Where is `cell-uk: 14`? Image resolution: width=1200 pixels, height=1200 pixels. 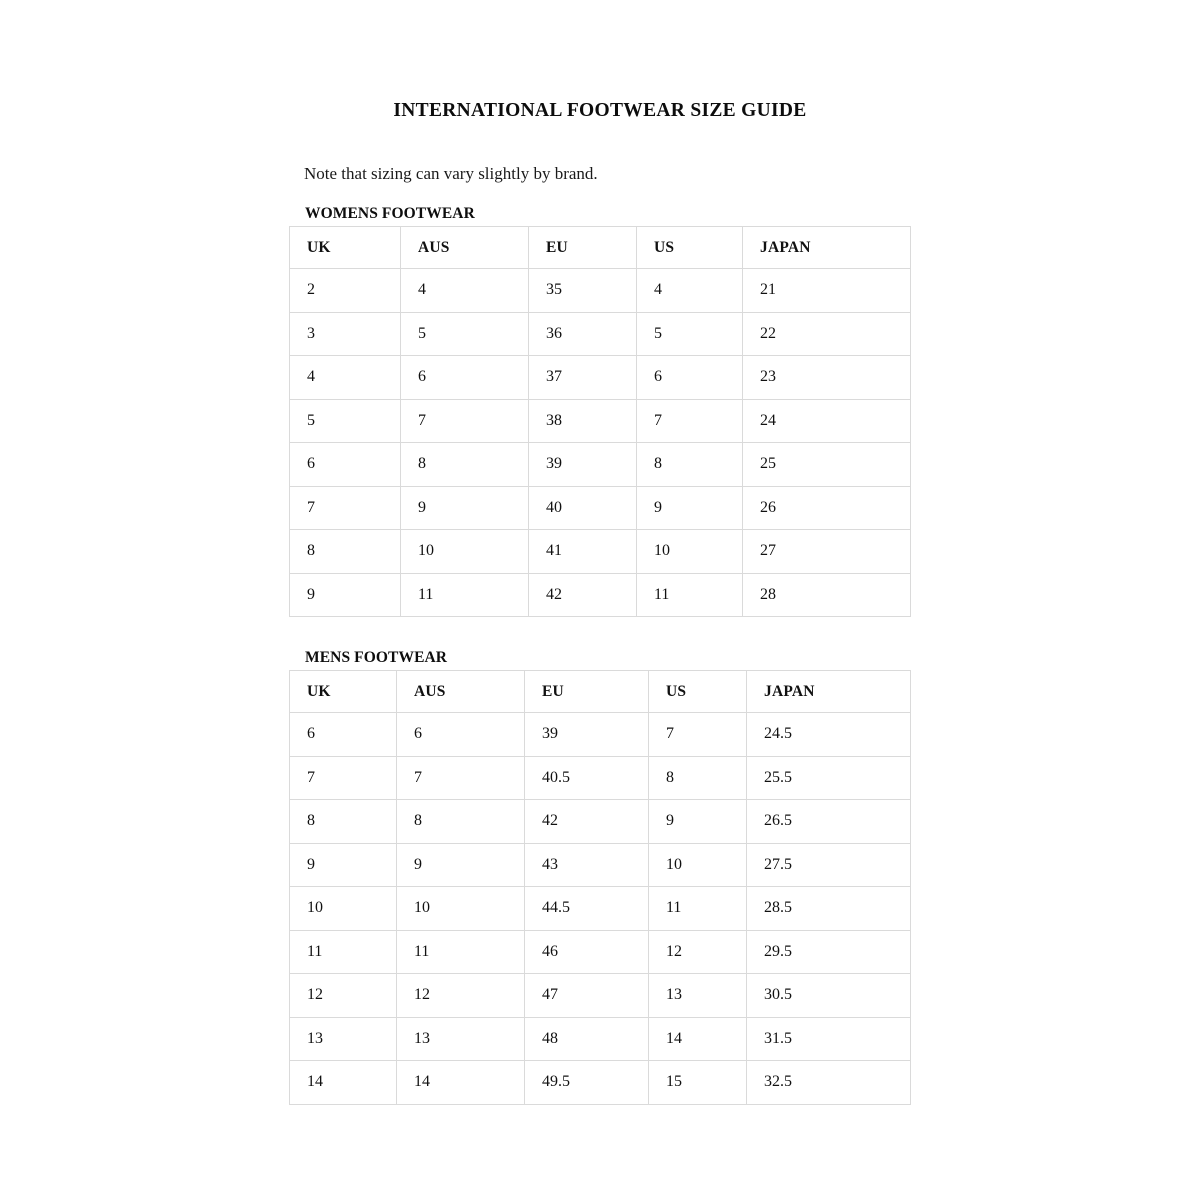 cell-uk: 14 is located at coordinates (343, 1082).